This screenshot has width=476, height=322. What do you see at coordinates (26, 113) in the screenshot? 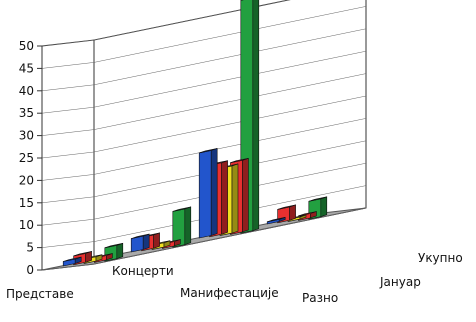
I see `y-tick-label: 35` at bounding box center [26, 113].